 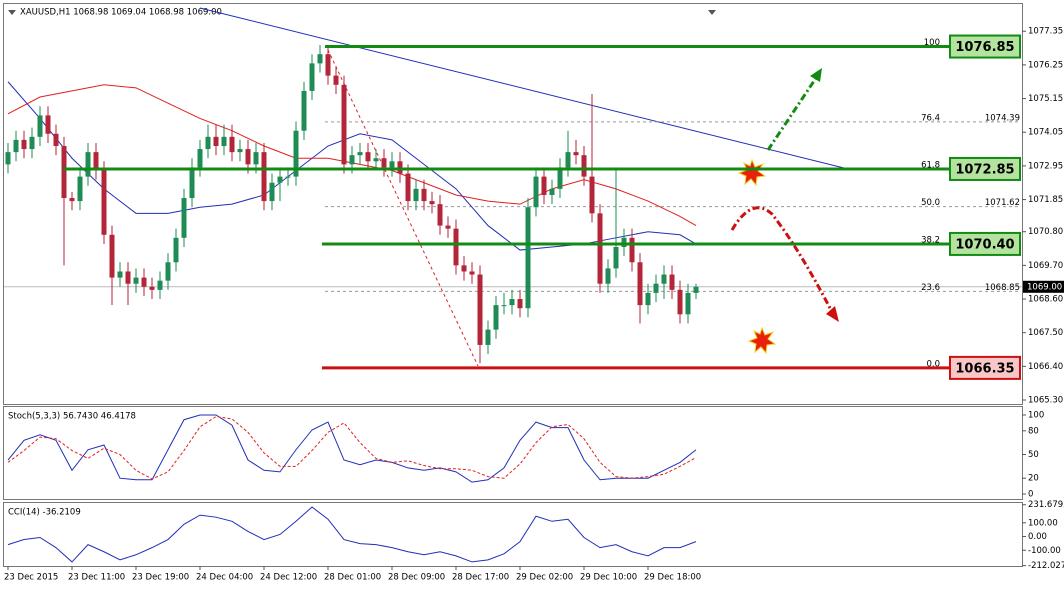 I want to click on fib-level: 76.4, so click(x=930, y=118).